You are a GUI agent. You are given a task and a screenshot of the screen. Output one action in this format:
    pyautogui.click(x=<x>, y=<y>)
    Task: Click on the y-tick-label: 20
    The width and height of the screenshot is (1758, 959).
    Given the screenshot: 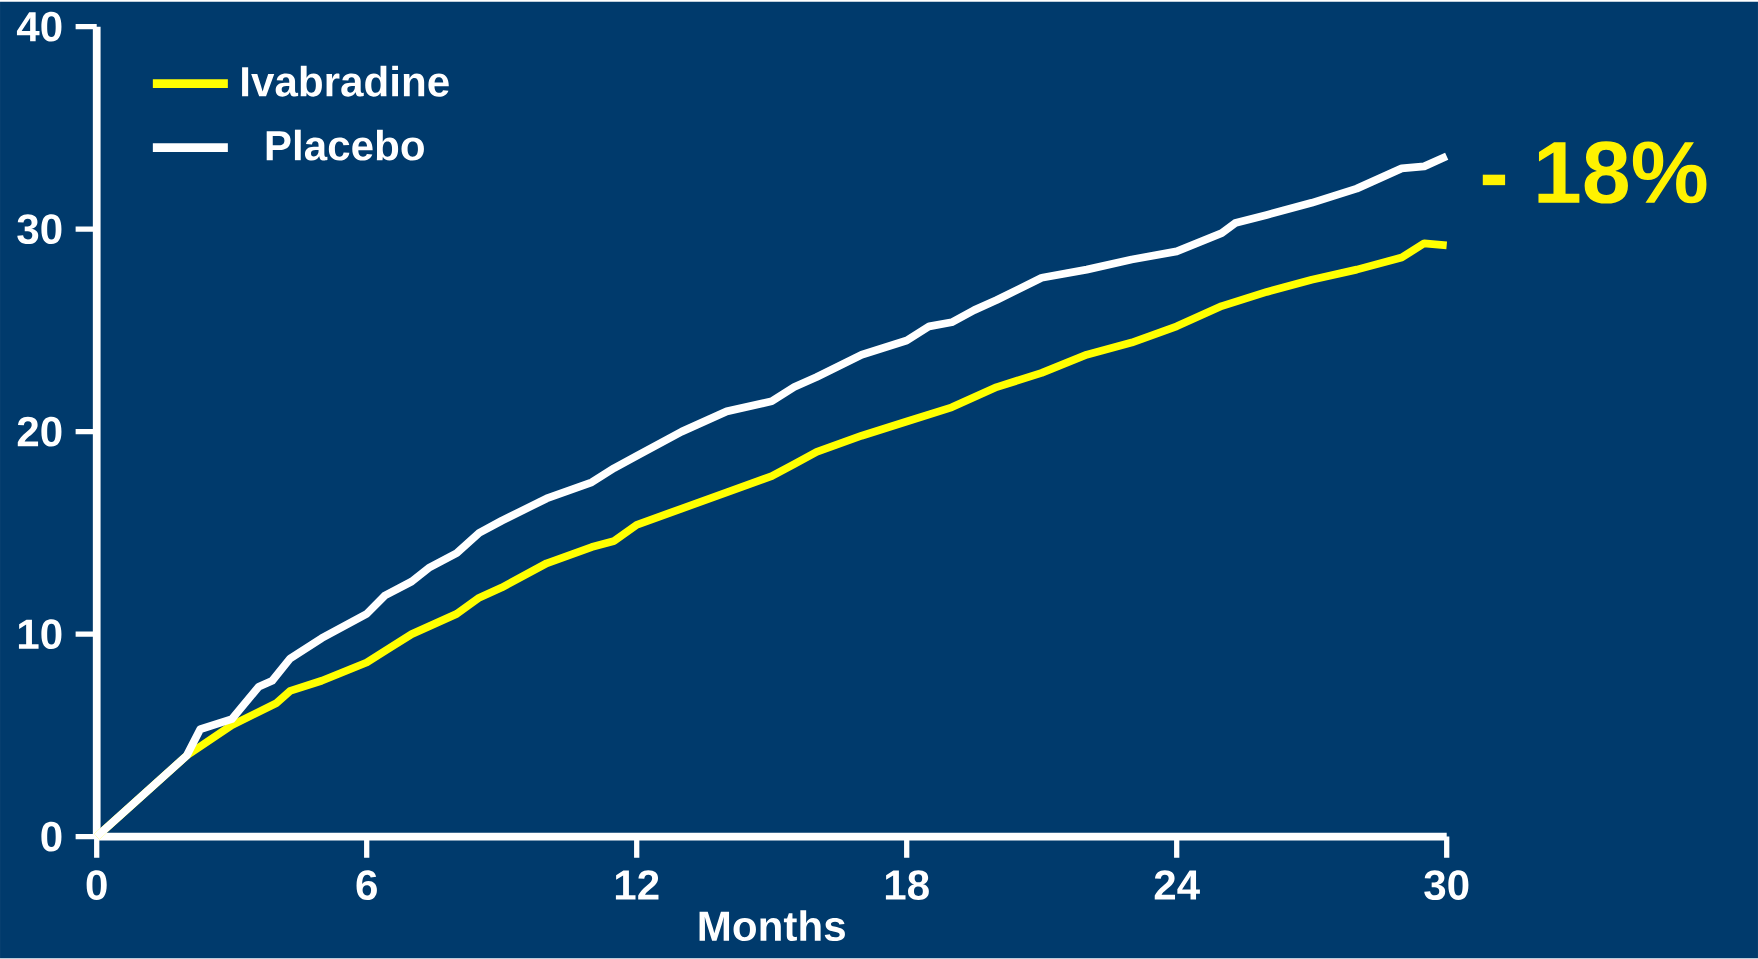 What is the action you would take?
    pyautogui.click(x=39, y=431)
    